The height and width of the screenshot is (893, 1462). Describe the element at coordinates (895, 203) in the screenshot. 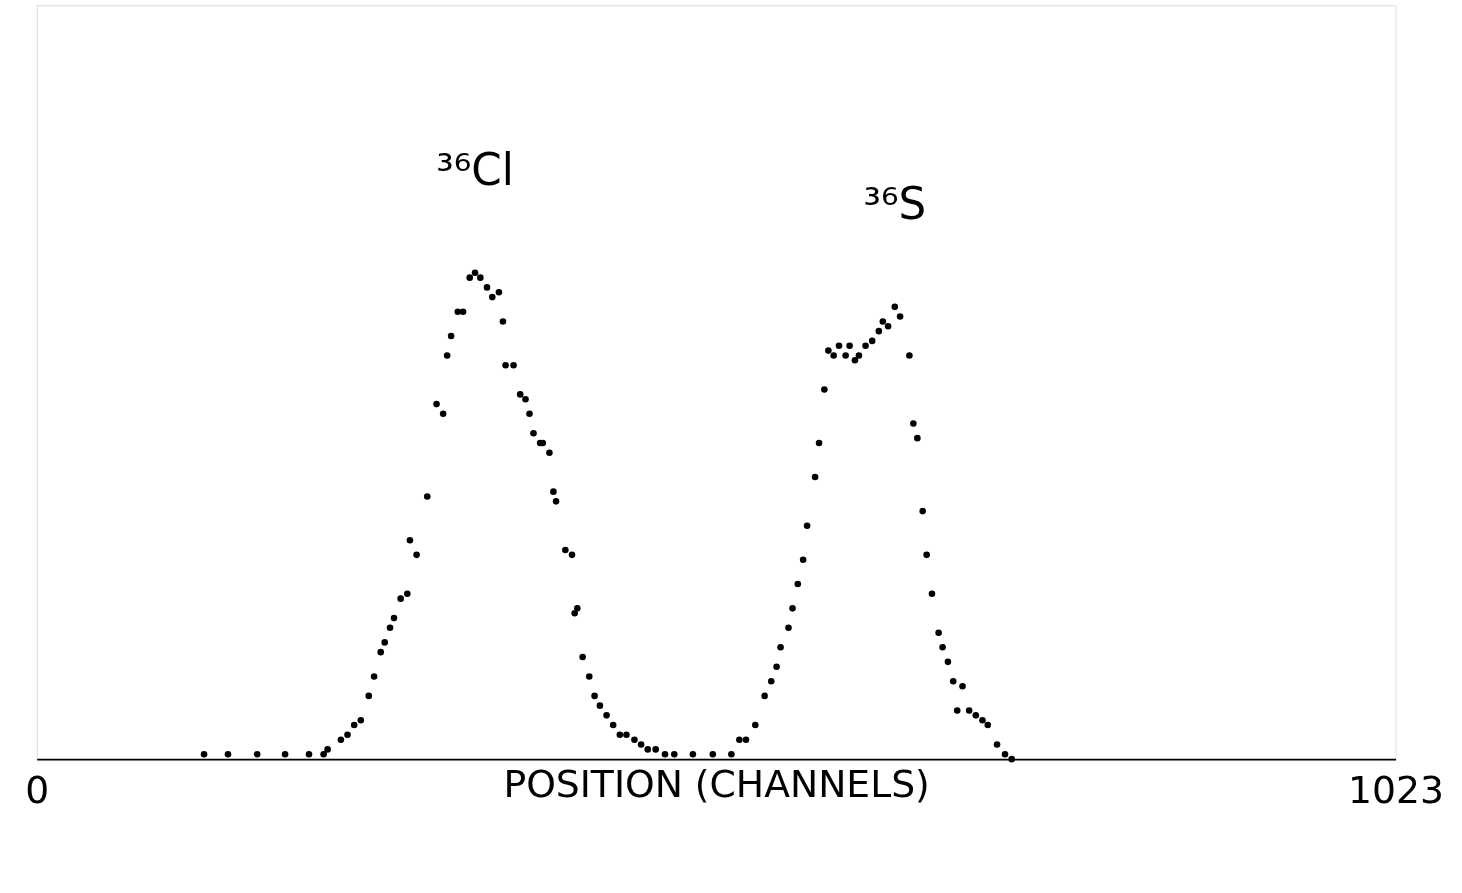

I see `text: ³⁶S` at that location.